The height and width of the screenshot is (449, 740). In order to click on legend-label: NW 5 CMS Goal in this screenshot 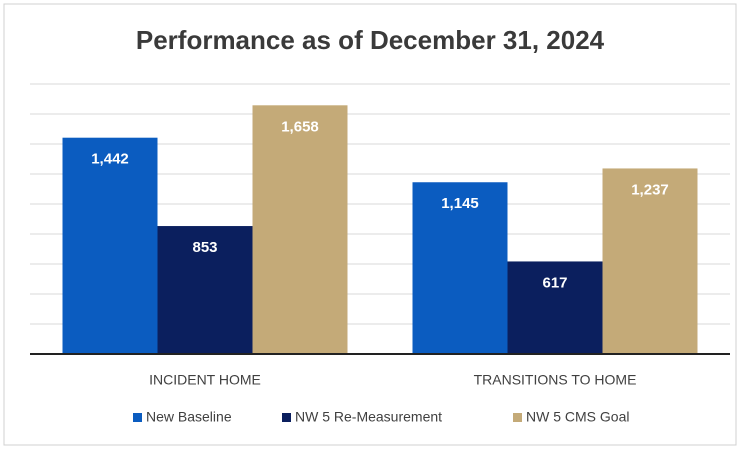, I will do `click(577, 417)`.